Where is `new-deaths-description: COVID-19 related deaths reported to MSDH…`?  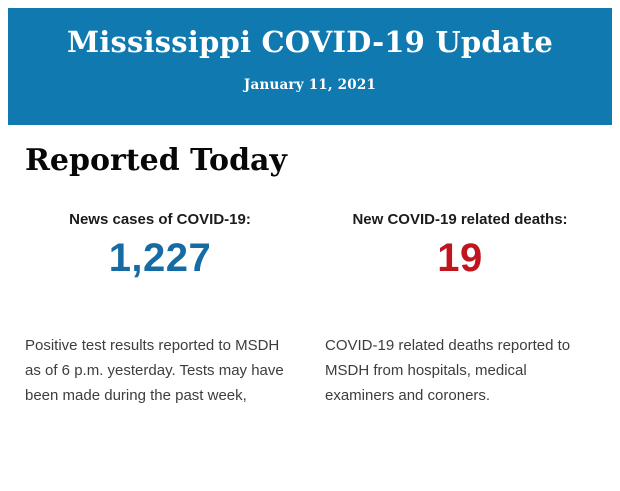
new-deaths-description: COVID-19 related deaths reported to MSDH… is located at coordinates (448, 370).